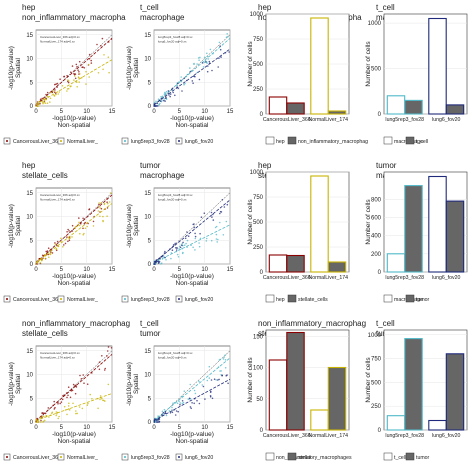 This screenshot has width=474, height=474. Describe the element at coordinates (192, 118) in the screenshot. I see `x-axis-label: -log10(p-value)` at that location.